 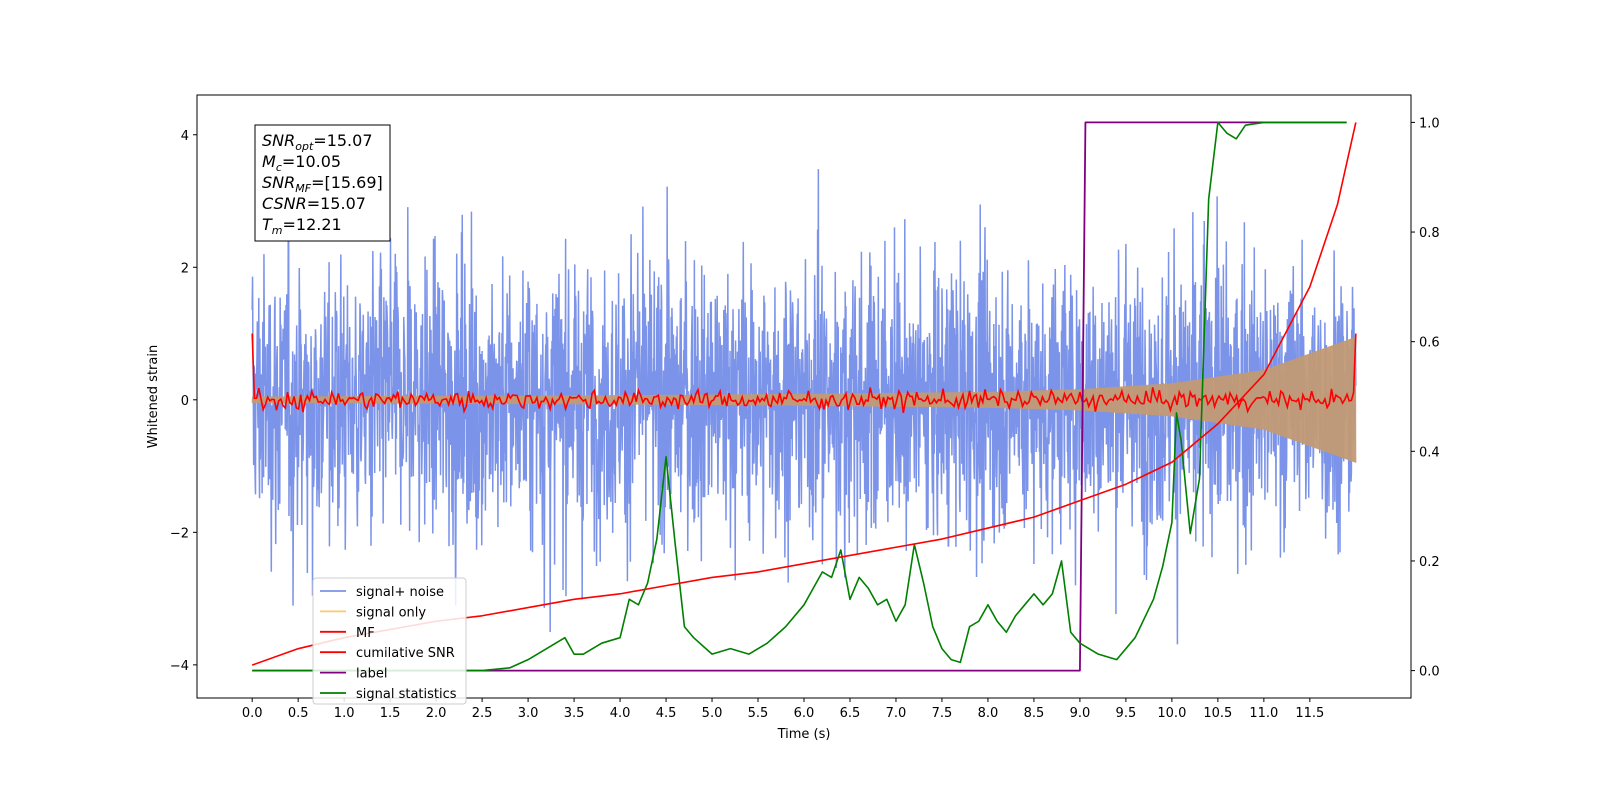 I want to click on annotation-value: =[15.69], so click(x=347, y=182).